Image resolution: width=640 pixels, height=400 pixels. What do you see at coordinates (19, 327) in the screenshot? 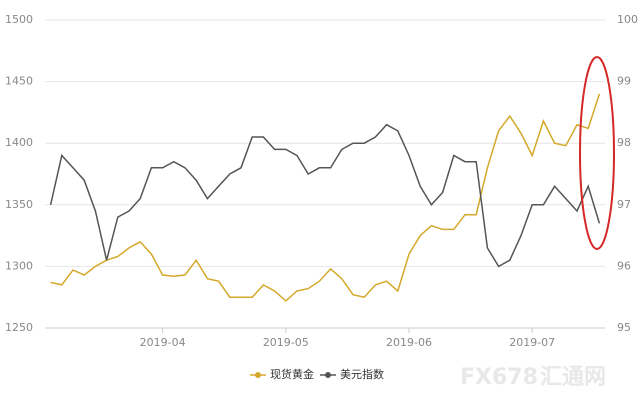
I see `y-tick-label: 1250` at bounding box center [19, 327].